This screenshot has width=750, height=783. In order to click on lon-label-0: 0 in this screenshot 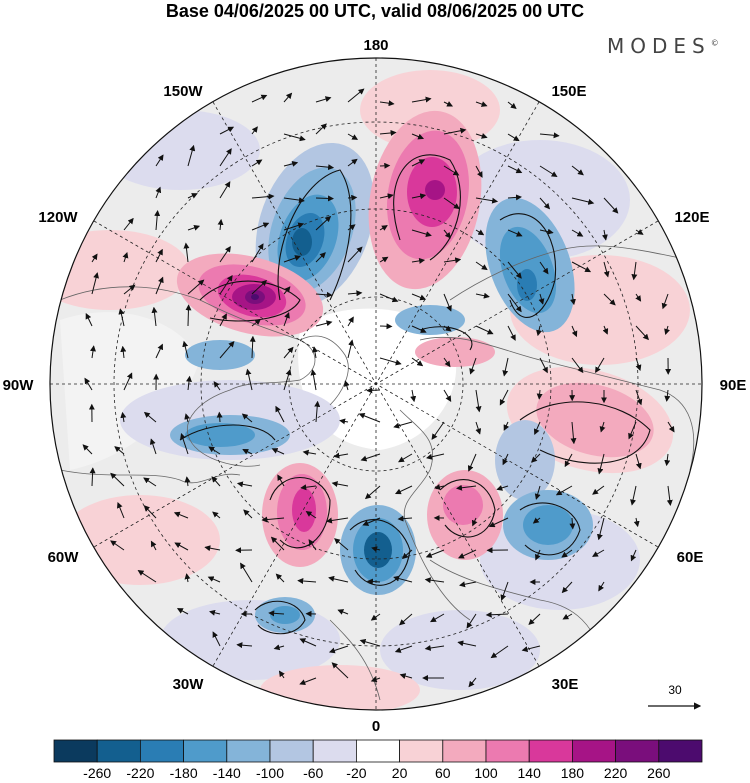, I will do `click(376, 726)`.